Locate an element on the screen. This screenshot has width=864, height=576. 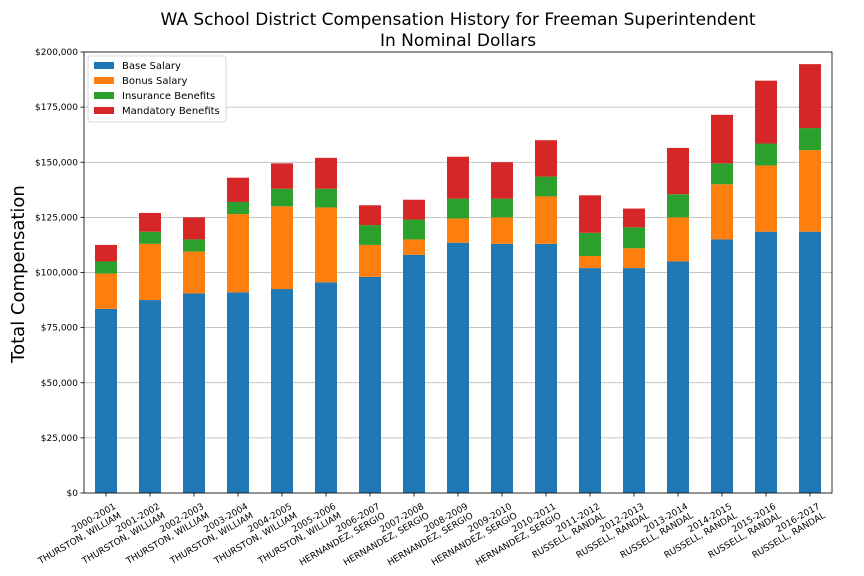
chart-subtitle: In Nominal Dollars is located at coordinates (458, 41).